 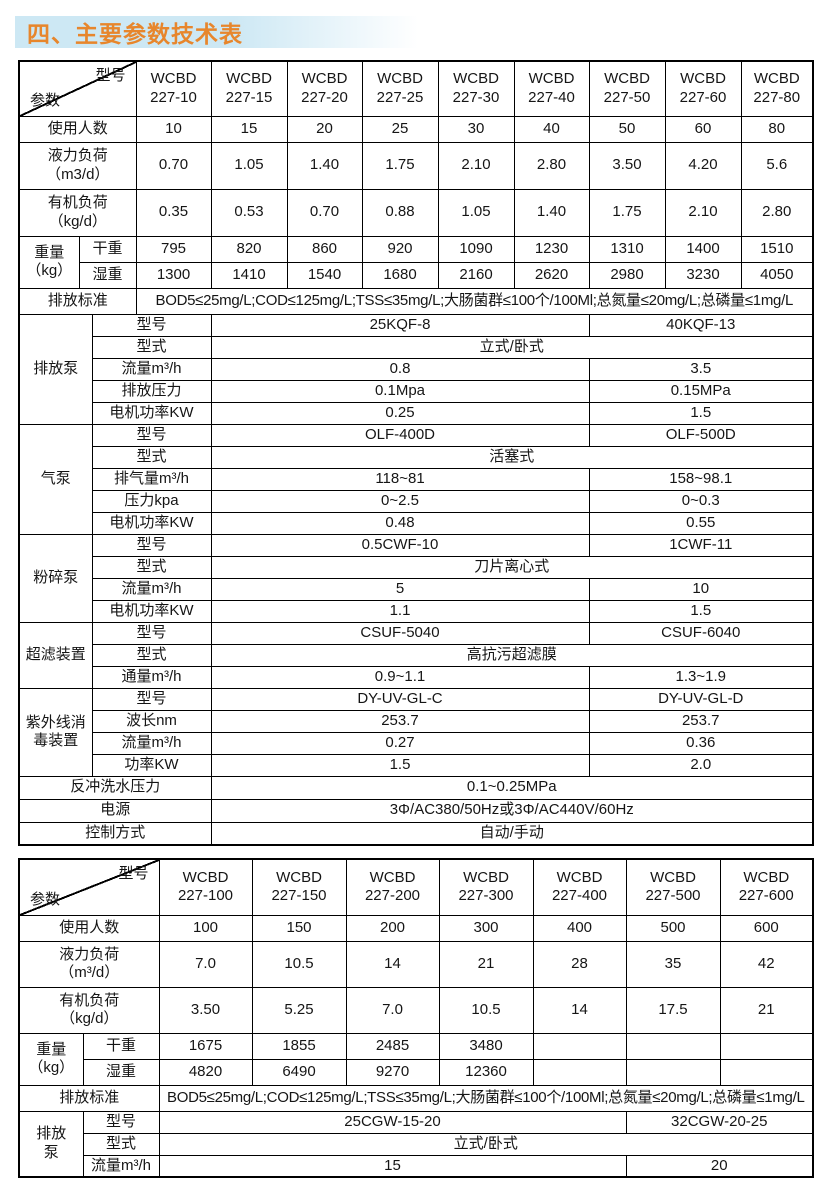 What do you see at coordinates (673, 1010) in the screenshot?
I see `value-cell: 17.5` at bounding box center [673, 1010].